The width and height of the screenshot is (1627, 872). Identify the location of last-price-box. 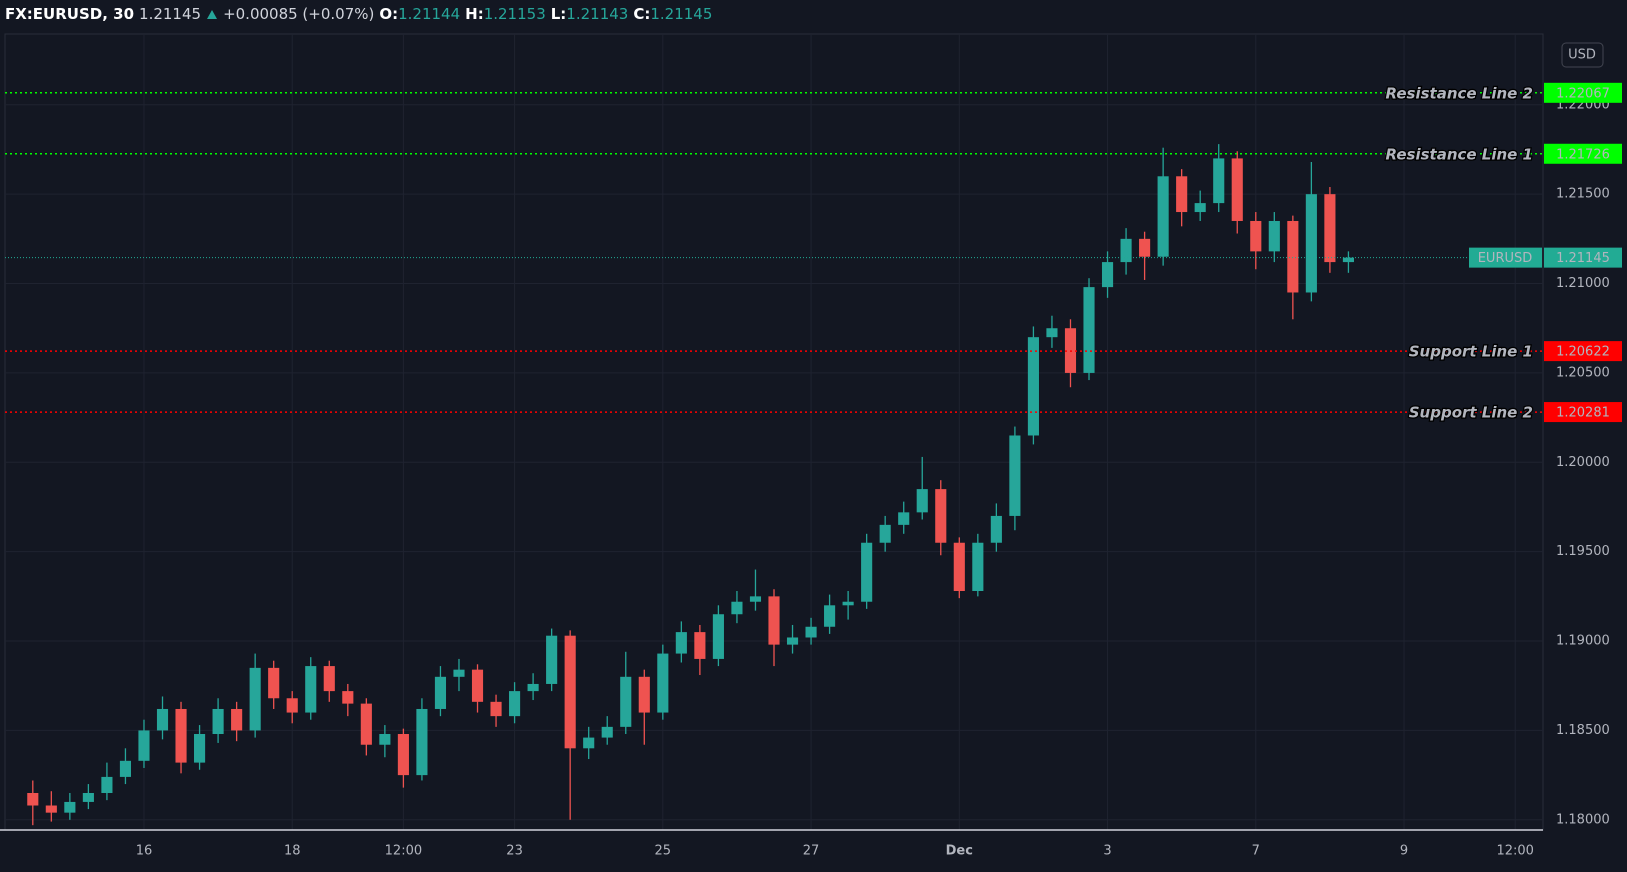
(1583, 257).